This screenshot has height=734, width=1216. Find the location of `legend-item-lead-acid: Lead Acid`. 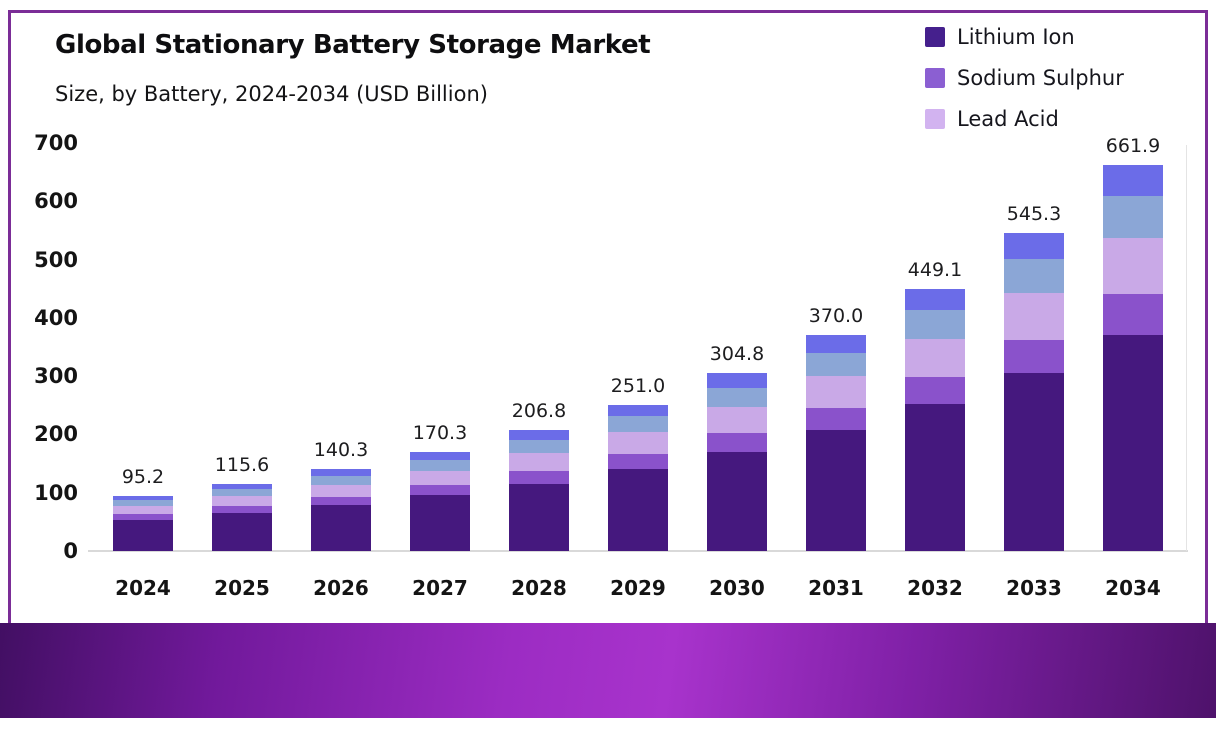

legend-item-lead-acid: Lead Acid is located at coordinates (1024, 119).